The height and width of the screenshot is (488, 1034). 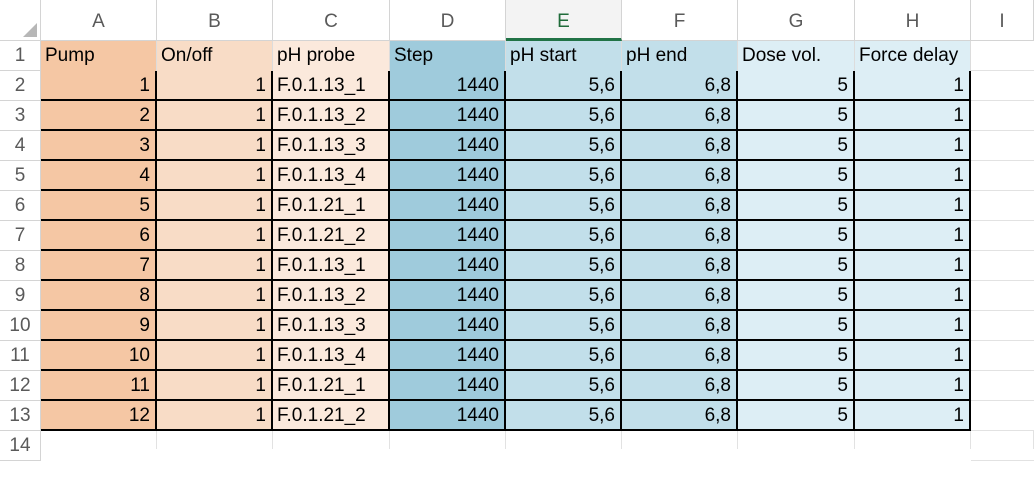 What do you see at coordinates (331, 116) in the screenshot?
I see `cell-c3: F.0.1.13_2` at bounding box center [331, 116].